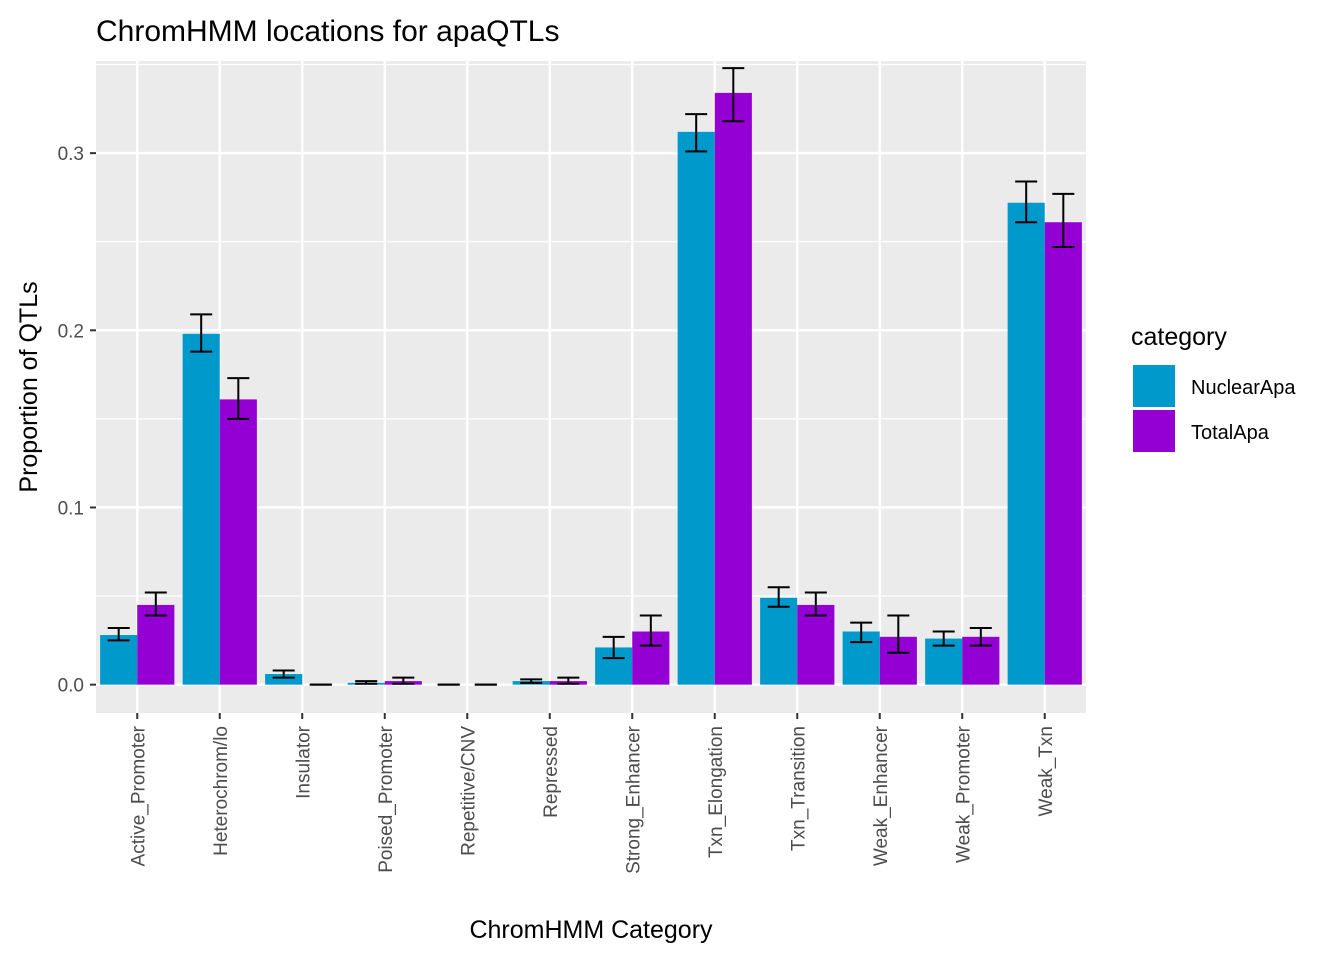 The image size is (1344, 960). What do you see at coordinates (1154, 386) in the screenshot?
I see `legend-key-nuclearapa` at bounding box center [1154, 386].